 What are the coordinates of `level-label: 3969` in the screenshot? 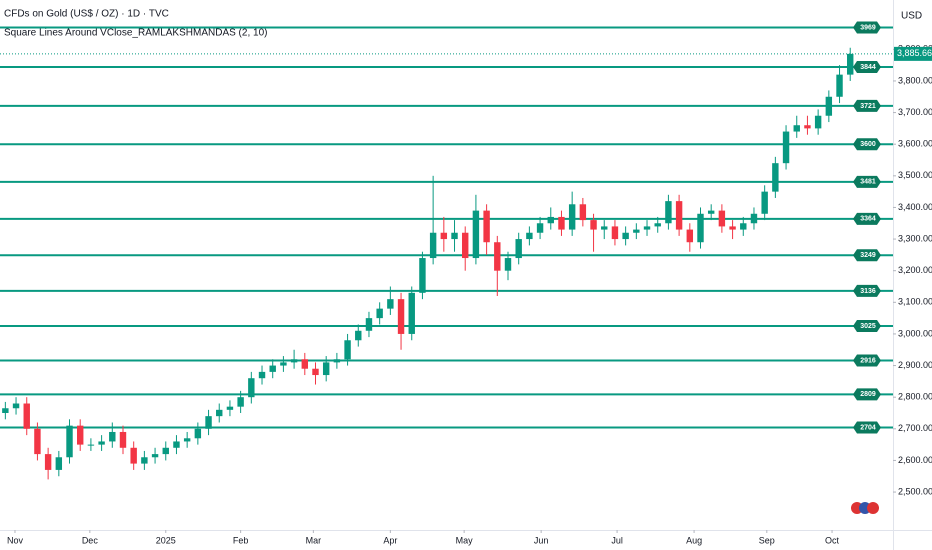 It's located at (868, 27).